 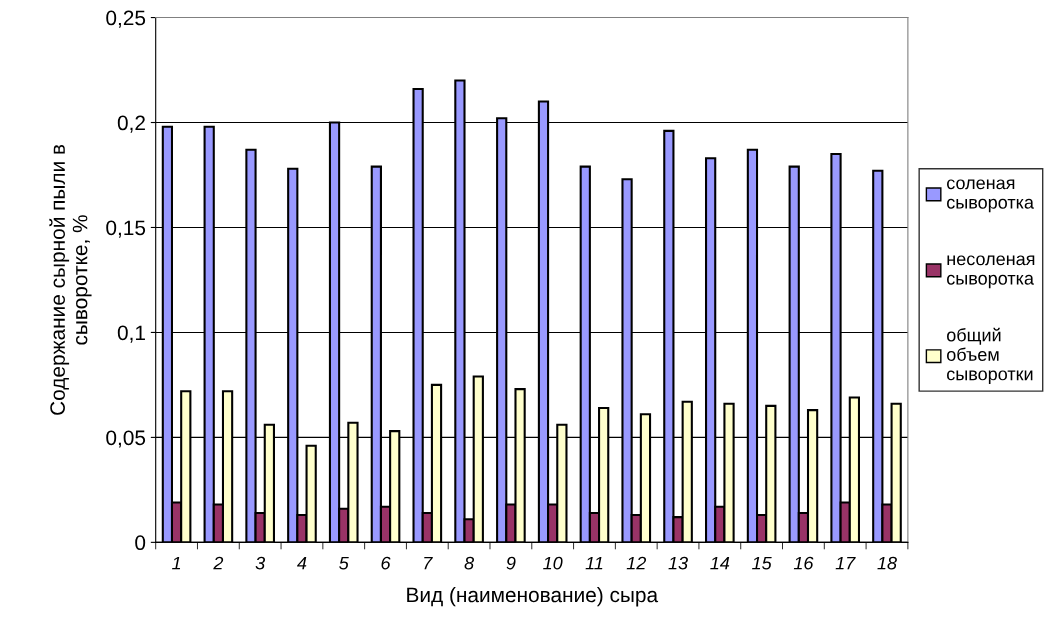 I want to click on y-axis-title: Содержание сырной пыли в сыворотке, %, so click(x=70, y=279).